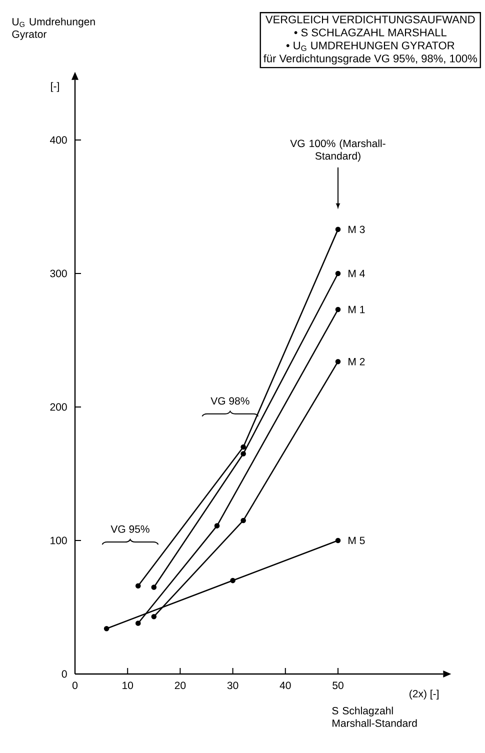  Describe the element at coordinates (356, 362) in the screenshot. I see `series-label: M 2` at that location.